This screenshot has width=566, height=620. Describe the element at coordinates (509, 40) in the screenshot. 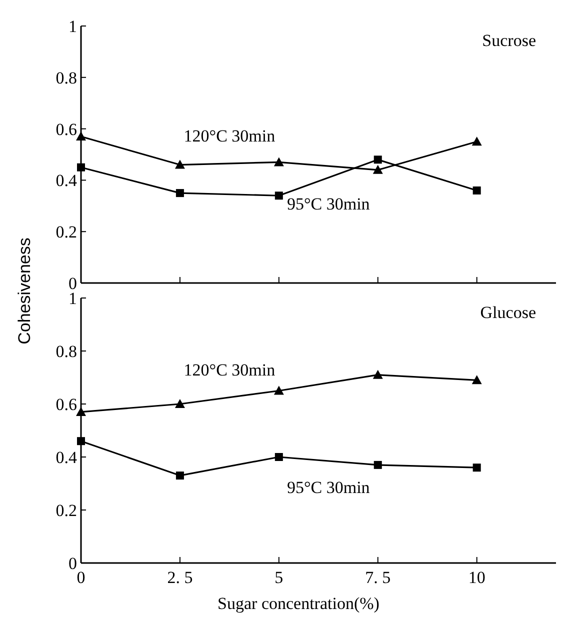

I see `chart-title: Sucrose` at that location.